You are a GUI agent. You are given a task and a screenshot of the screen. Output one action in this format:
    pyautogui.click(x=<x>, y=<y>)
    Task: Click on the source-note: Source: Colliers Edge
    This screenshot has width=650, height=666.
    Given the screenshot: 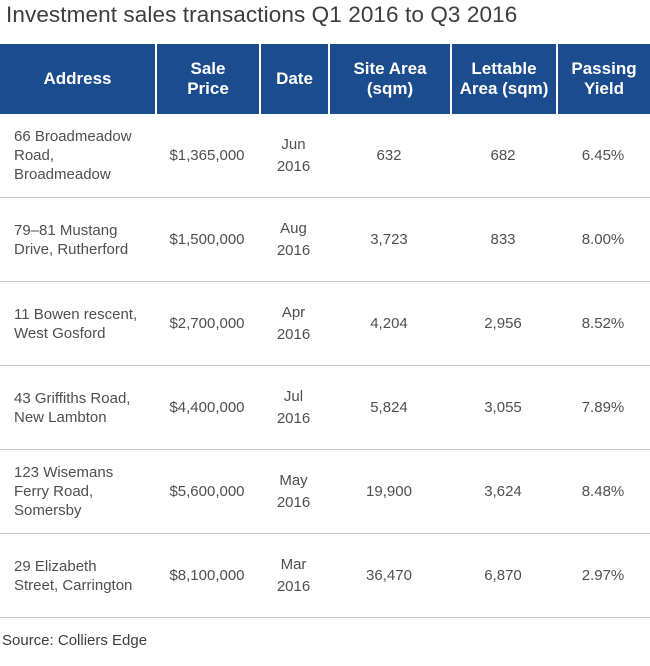 What is the action you would take?
    pyautogui.click(x=75, y=640)
    